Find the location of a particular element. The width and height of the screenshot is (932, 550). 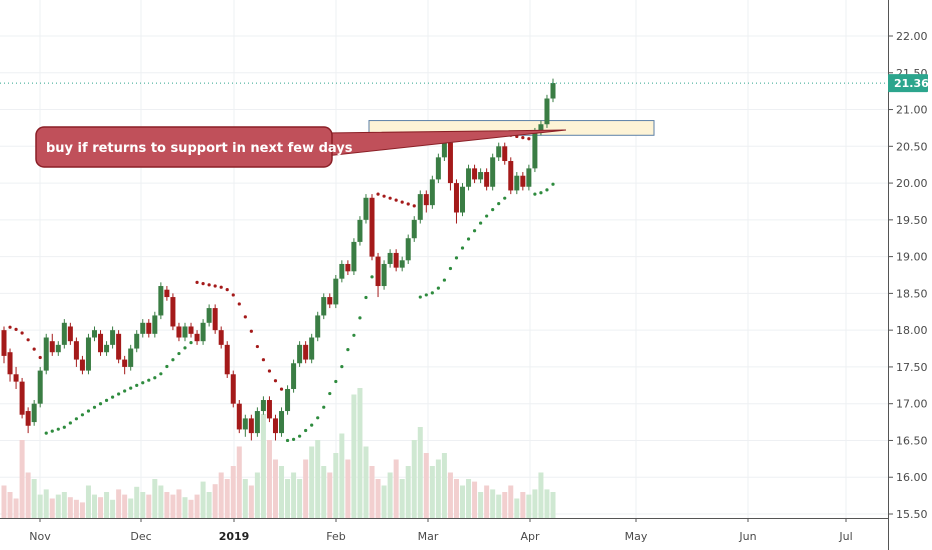

x-tick-label: Dec is located at coordinates (140, 536).